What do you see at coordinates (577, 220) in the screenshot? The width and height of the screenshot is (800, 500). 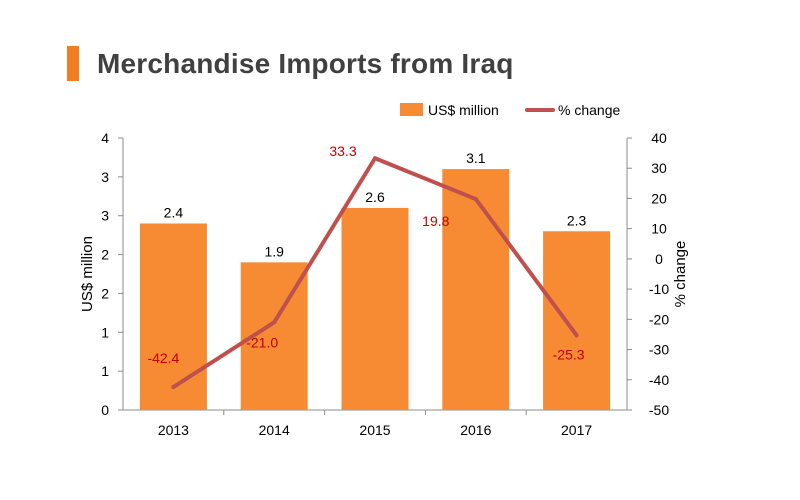 I see `bar-value-label: 2.3` at bounding box center [577, 220].